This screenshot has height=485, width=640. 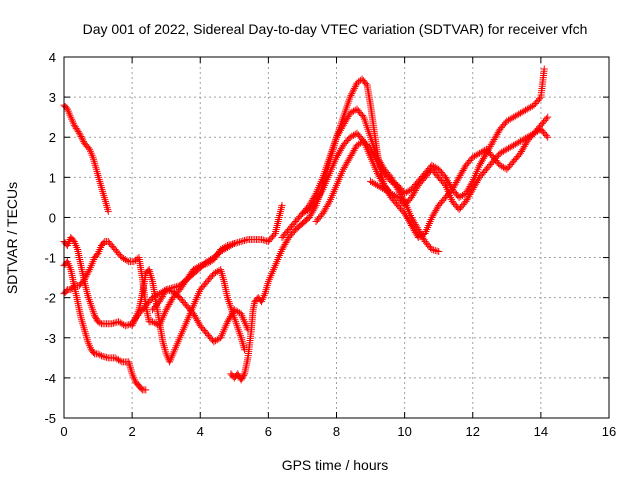 I want to click on y-axis-label: SDTVAR / TECUs, so click(x=12, y=238).